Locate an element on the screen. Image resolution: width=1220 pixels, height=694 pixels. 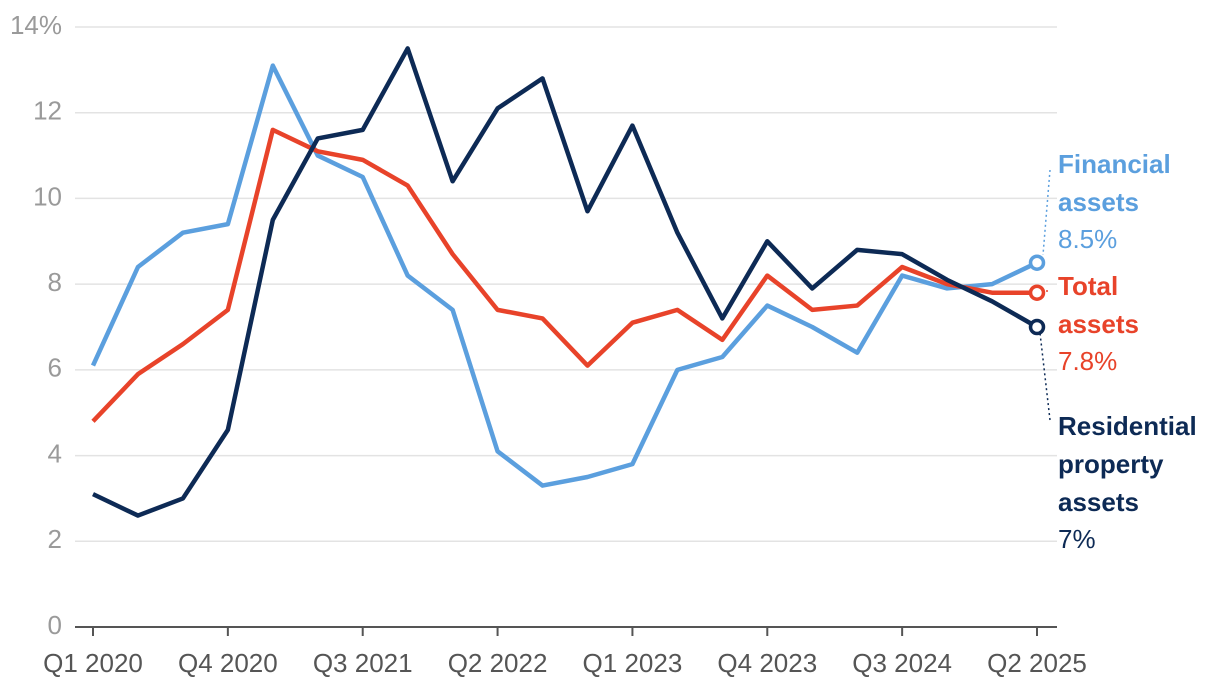
value-label: 8.5% is located at coordinates (1087, 239).